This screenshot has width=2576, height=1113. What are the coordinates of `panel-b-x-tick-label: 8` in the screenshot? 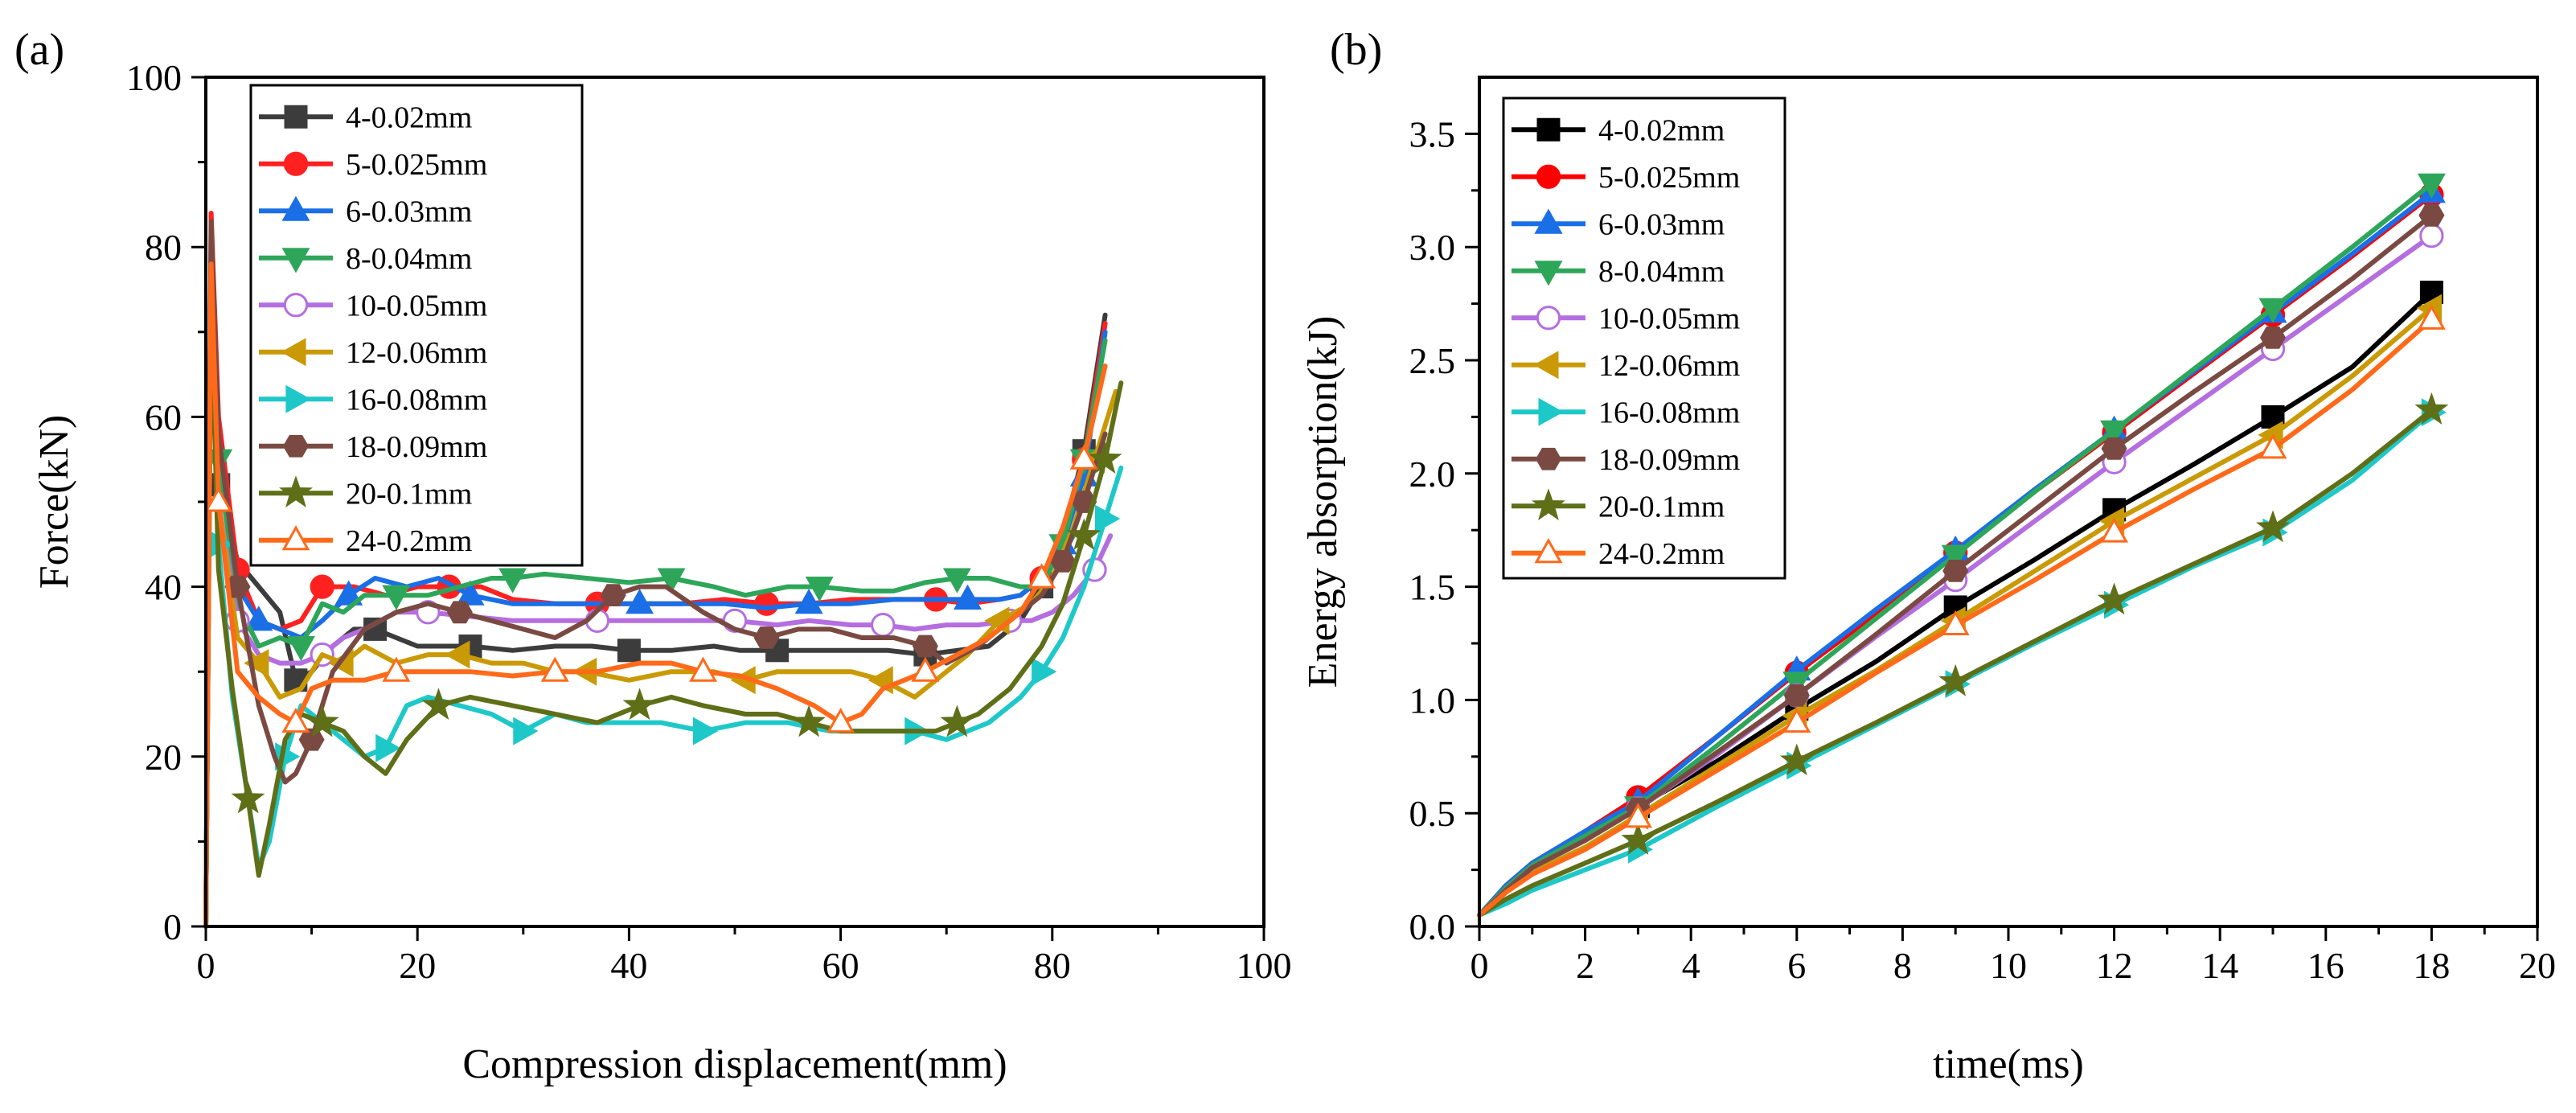 It's located at (1902, 965).